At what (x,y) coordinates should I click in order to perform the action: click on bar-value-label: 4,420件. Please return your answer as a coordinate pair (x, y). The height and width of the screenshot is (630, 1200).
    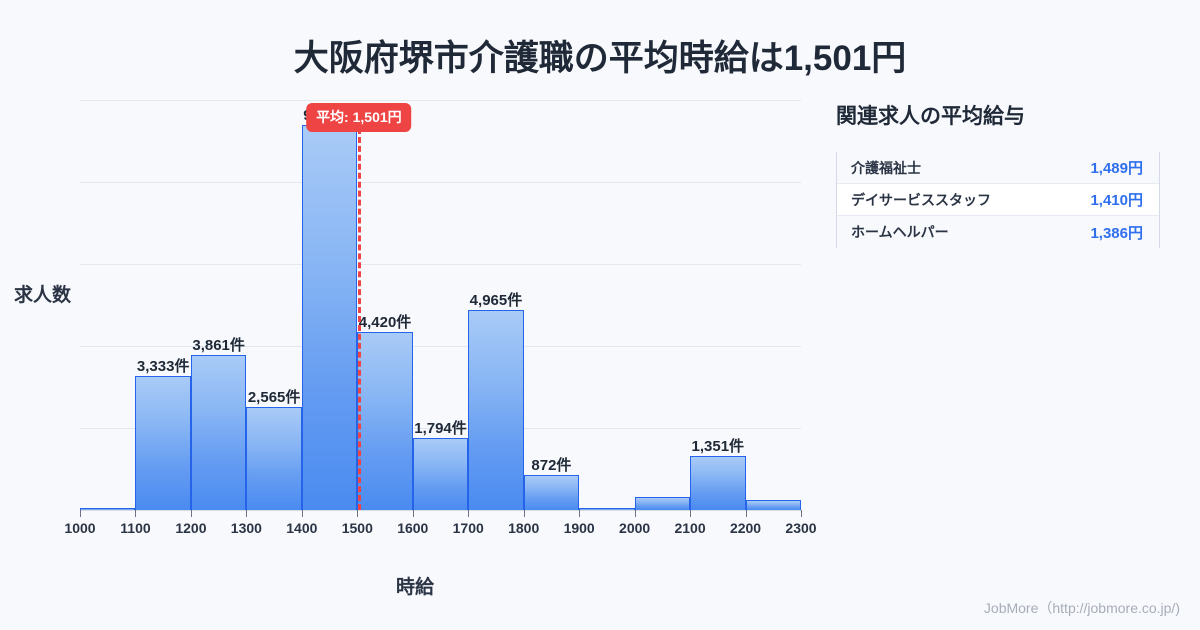
    Looking at the image, I should click on (385, 323).